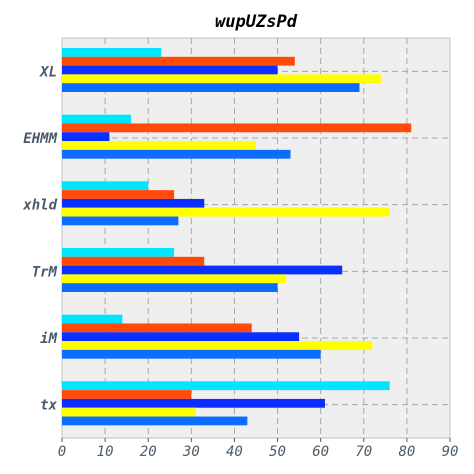  Describe the element at coordinates (48, 339) in the screenshot. I see `category-label: iM` at that location.